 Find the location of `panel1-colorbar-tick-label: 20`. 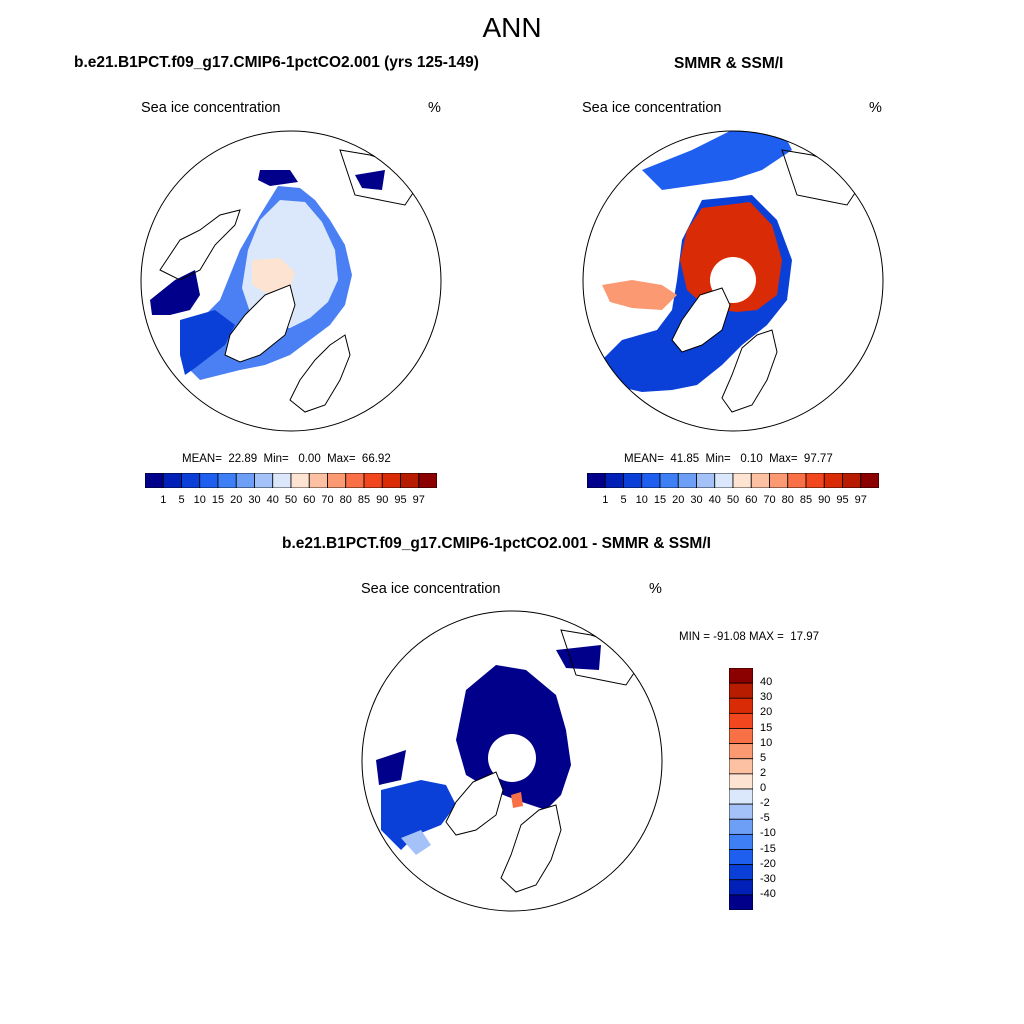

panel1-colorbar-tick-label: 20 is located at coordinates (236, 500).